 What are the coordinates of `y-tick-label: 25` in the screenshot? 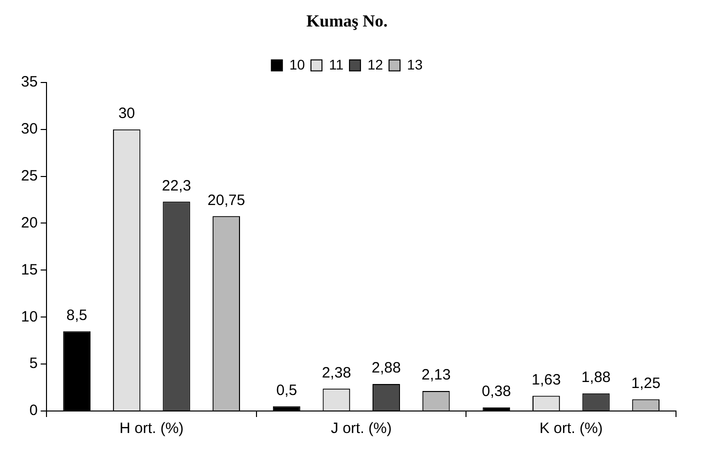 It's located at (29, 175).